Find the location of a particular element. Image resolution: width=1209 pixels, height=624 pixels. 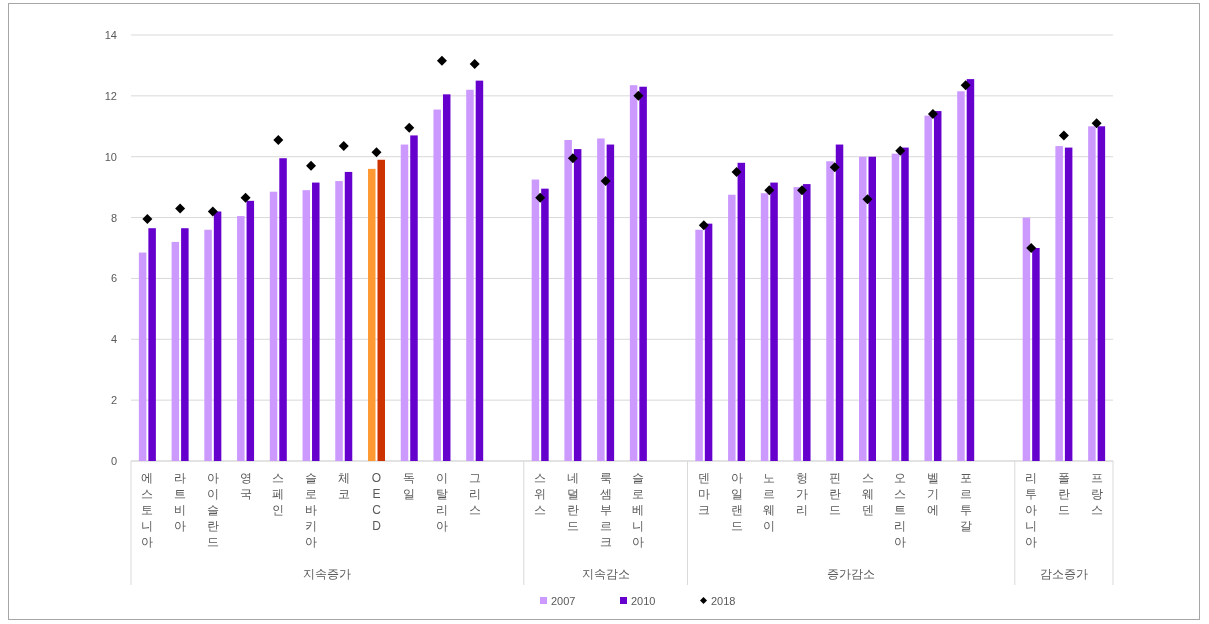

x-tick-label: 그리스 is located at coordinates (474, 494).